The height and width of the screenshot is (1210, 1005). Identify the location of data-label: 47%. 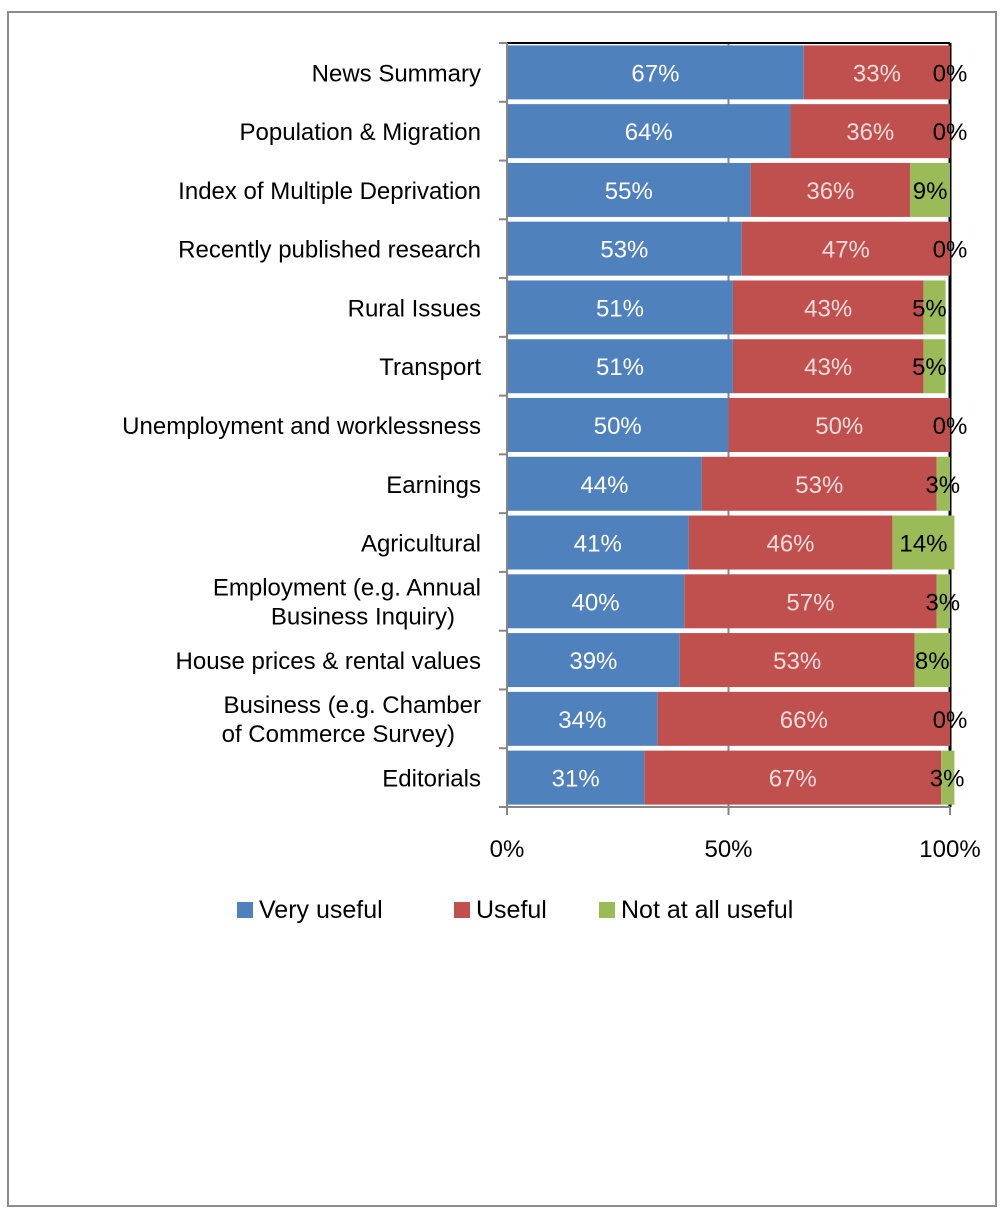
(846, 250).